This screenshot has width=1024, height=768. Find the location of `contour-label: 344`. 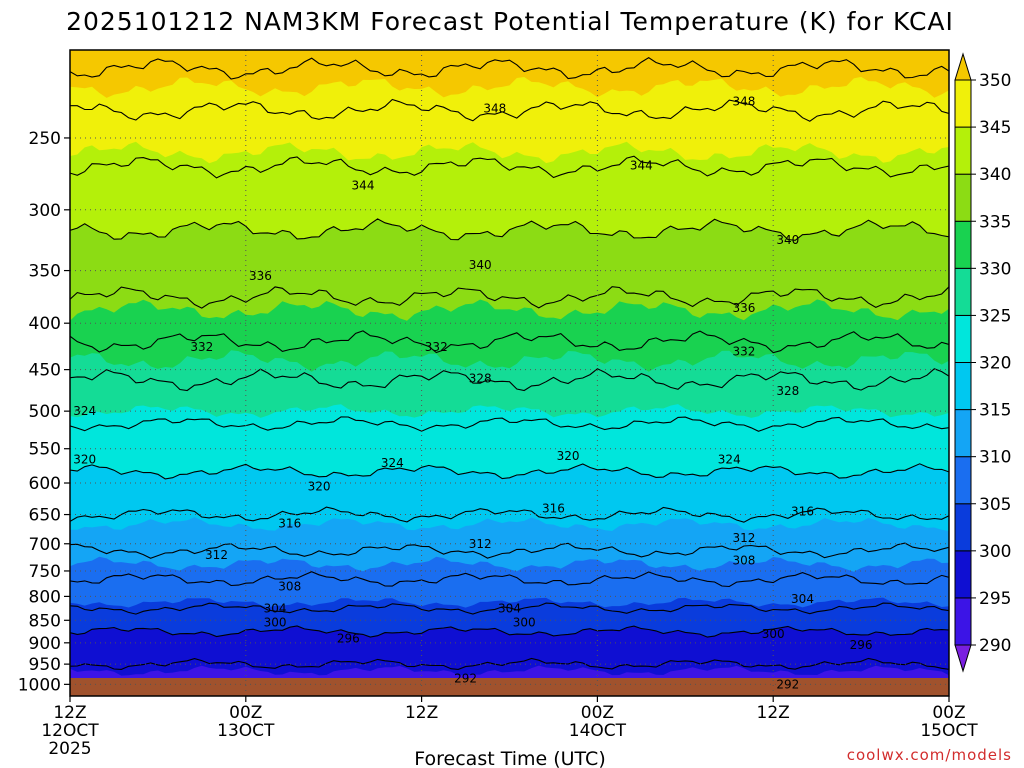

contour-label: 344 is located at coordinates (363, 185).